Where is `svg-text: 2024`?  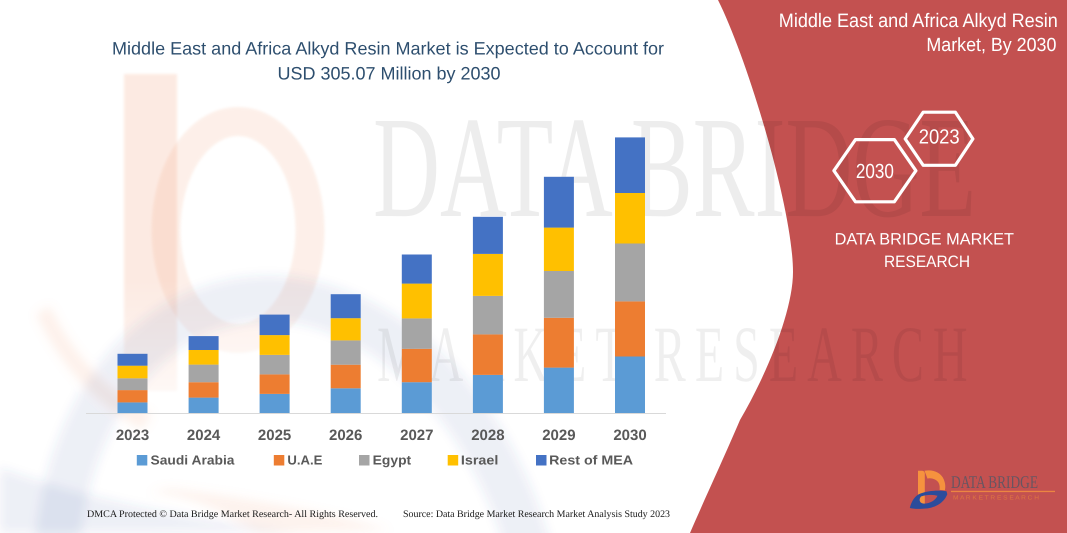
svg-text: 2024 is located at coordinates (204, 435).